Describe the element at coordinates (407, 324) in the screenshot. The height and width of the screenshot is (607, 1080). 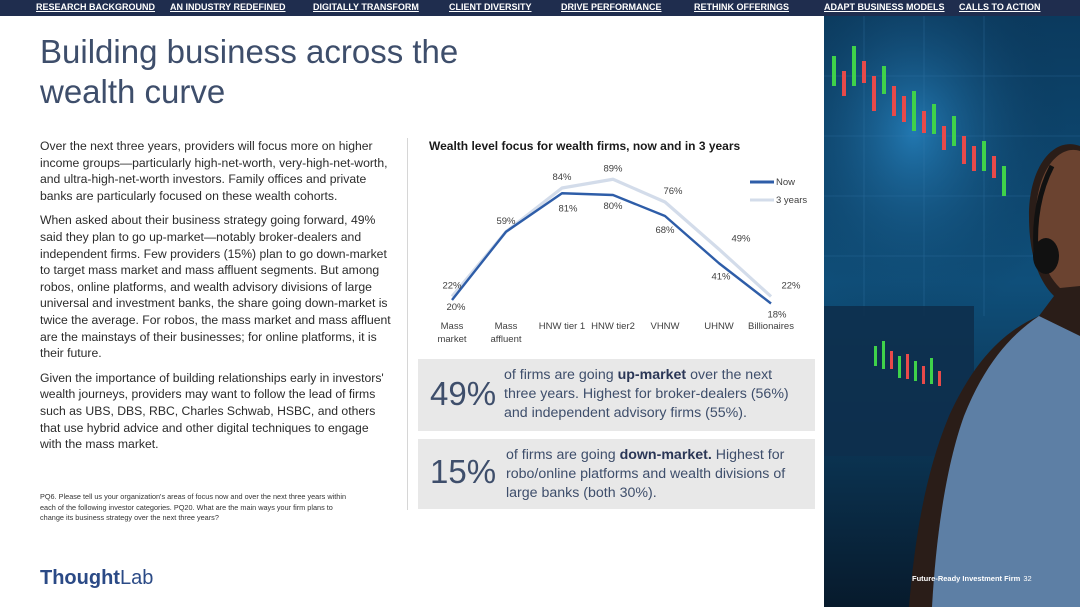
I see `column-divider` at that location.